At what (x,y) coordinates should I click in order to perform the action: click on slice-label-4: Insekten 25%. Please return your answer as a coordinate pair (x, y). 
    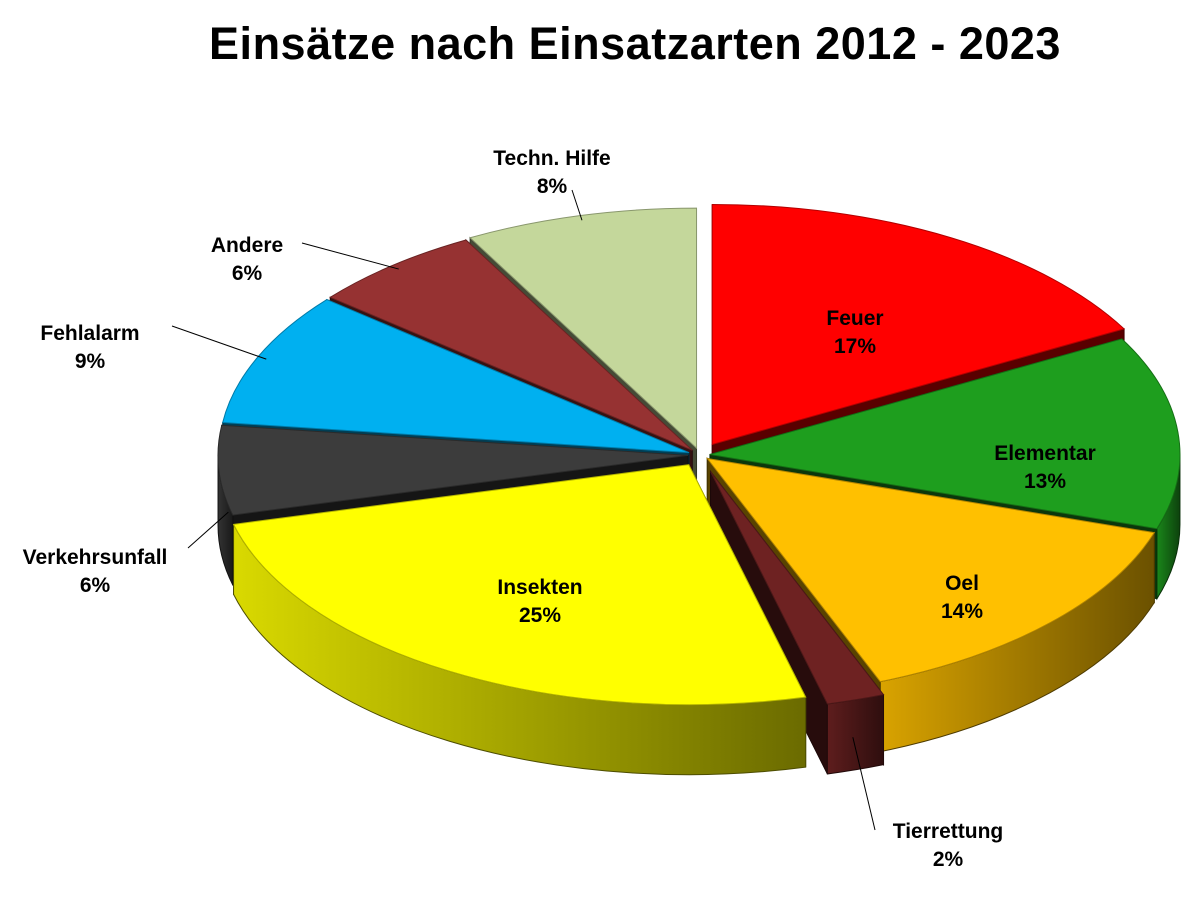
    Looking at the image, I should click on (539, 601).